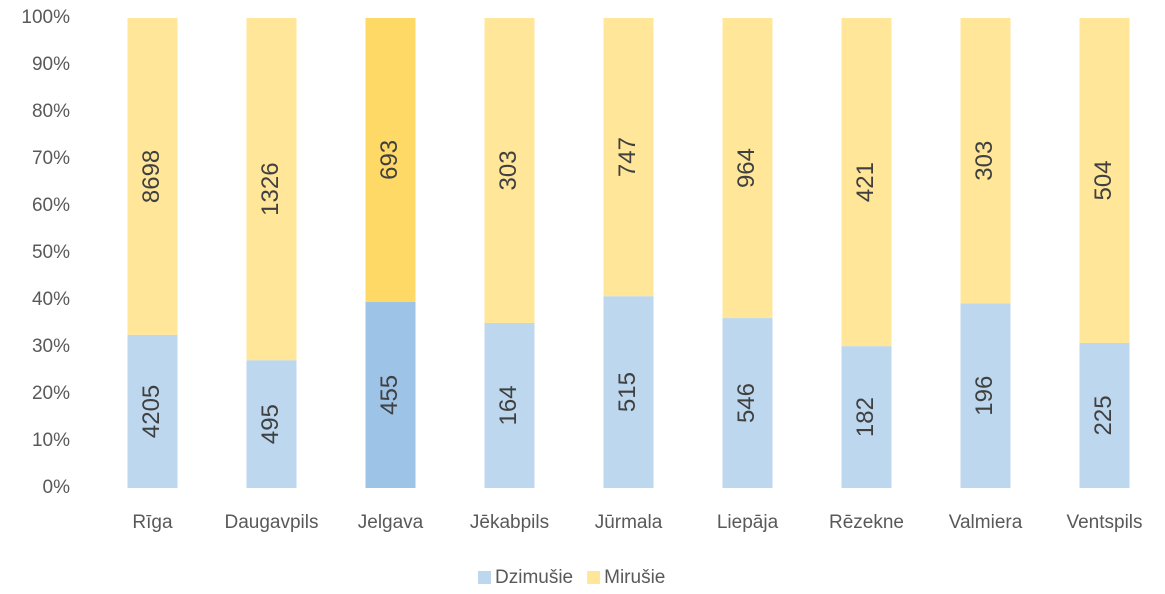 Image resolution: width=1165 pixels, height=594 pixels. I want to click on x-tick-label: Liepāja, so click(748, 522).